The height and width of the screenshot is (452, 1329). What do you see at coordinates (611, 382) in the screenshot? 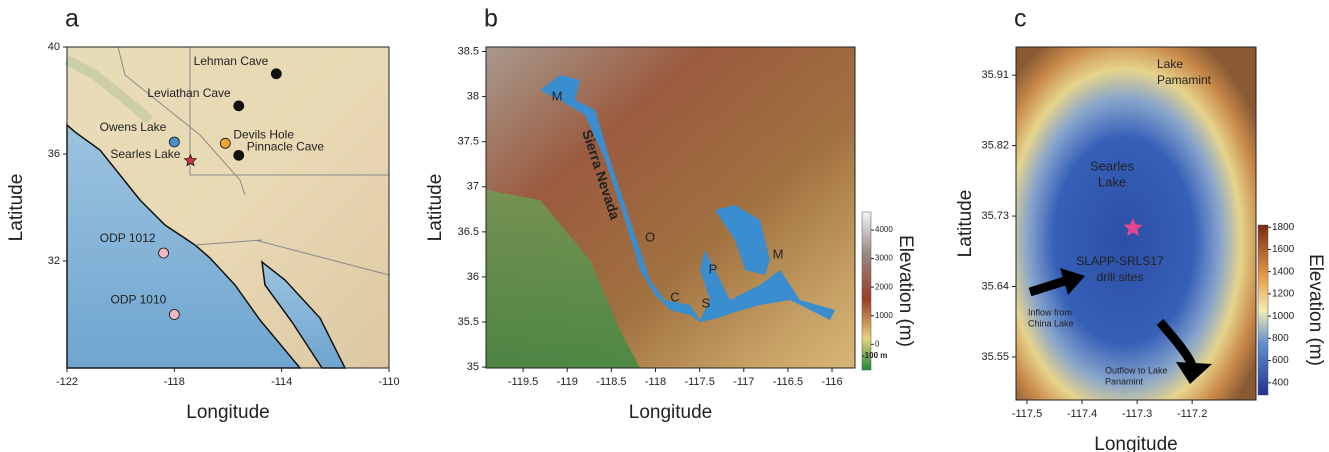
I see `x-tick-label: -118.5` at bounding box center [611, 382].